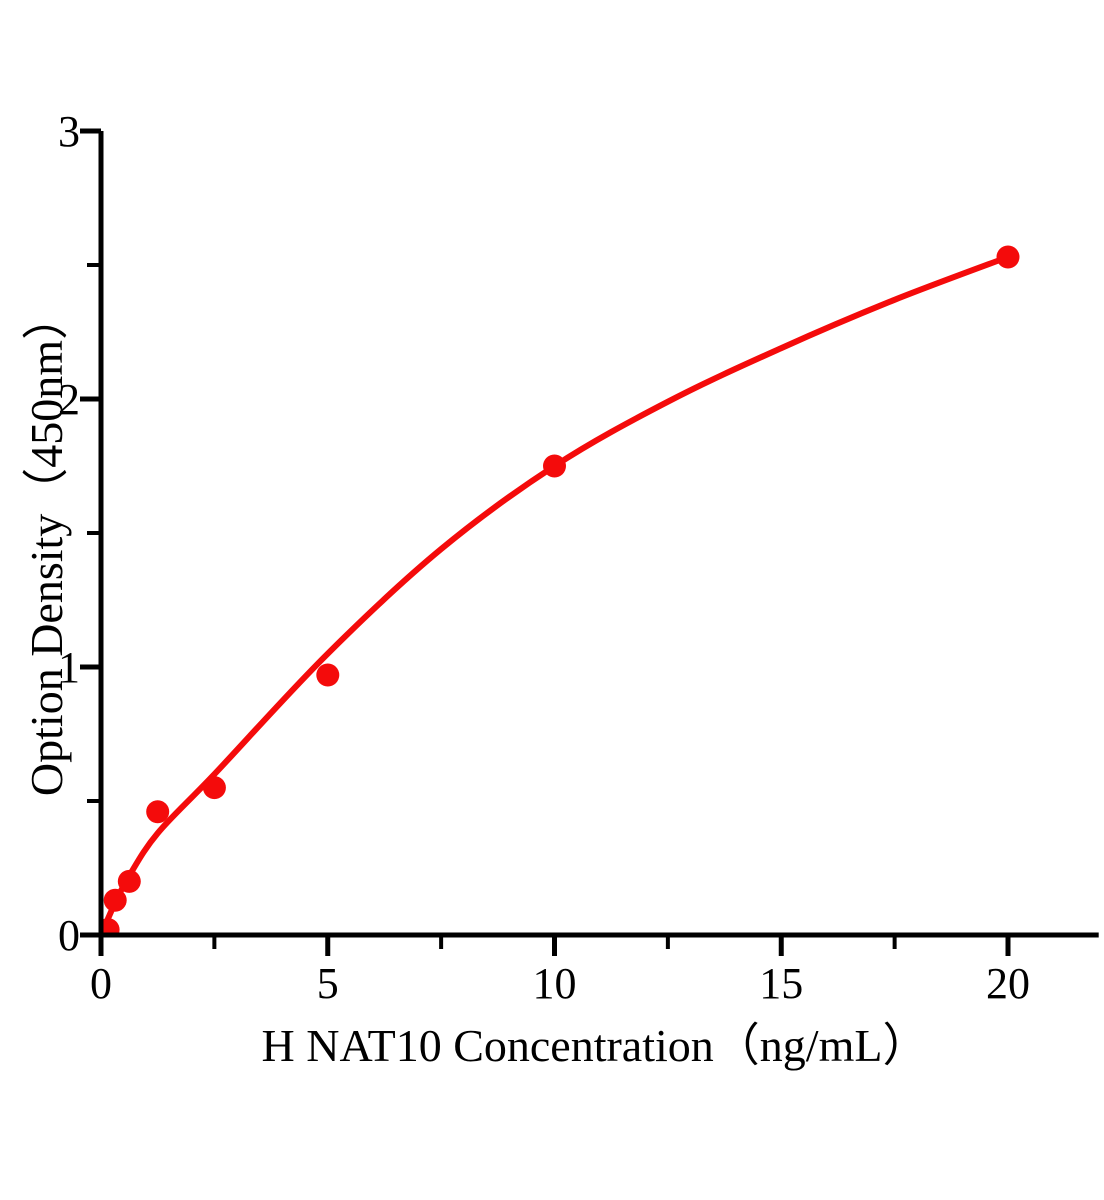 This screenshot has height=1200, width=1104. Describe the element at coordinates (69, 667) in the screenshot. I see `y-tick-label: 1` at that location.